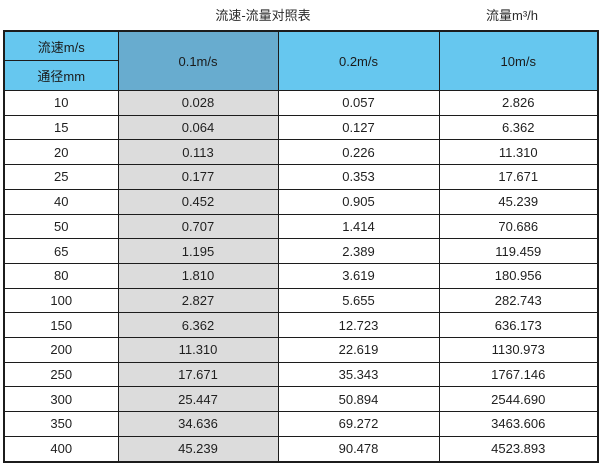 Image resolution: width=600 pixels, height=466 pixels. Describe the element at coordinates (518, 350) in the screenshot. I see `flow-value-cell: 1130.973` at that location.